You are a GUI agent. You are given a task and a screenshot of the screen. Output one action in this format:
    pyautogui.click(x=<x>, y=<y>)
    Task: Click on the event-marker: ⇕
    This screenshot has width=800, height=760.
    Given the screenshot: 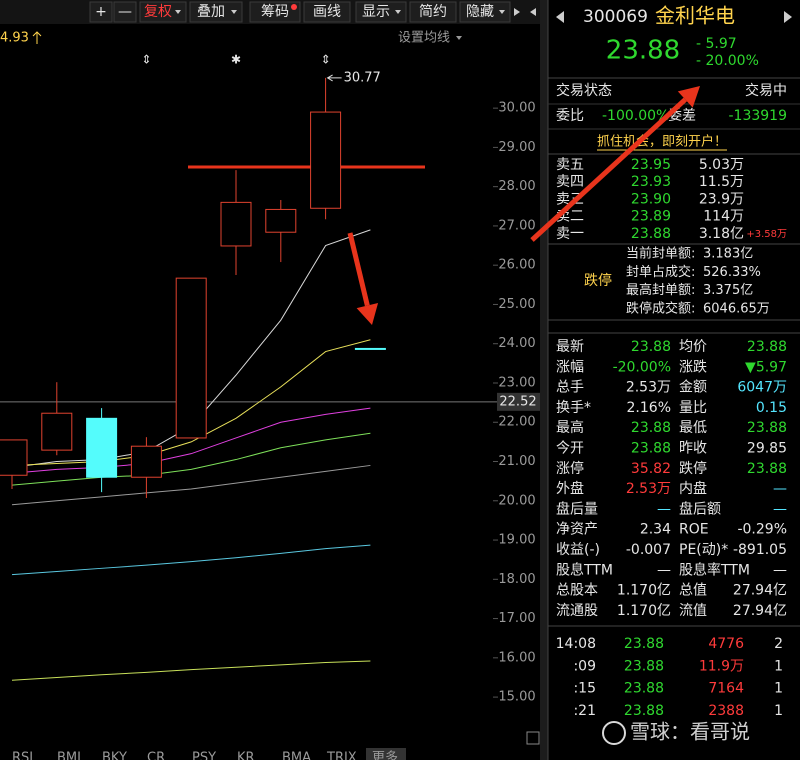 What is the action you would take?
    pyautogui.click(x=146, y=60)
    